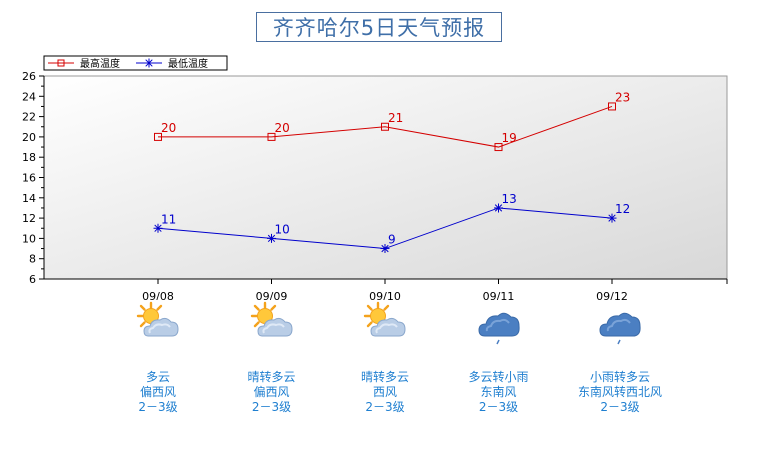 Image resolution: width=761 pixels, height=454 pixels. Describe the element at coordinates (29, 238) in the screenshot. I see `y-tick-label: 10` at that location.